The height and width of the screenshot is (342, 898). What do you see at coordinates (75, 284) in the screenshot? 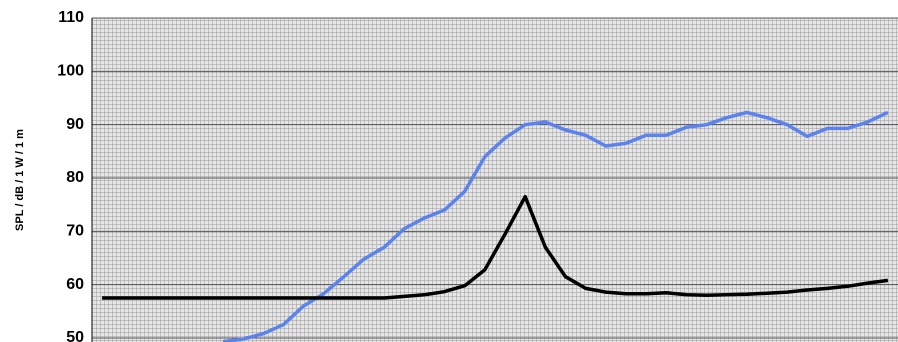
I see `y-tick-label: 60` at bounding box center [75, 284].